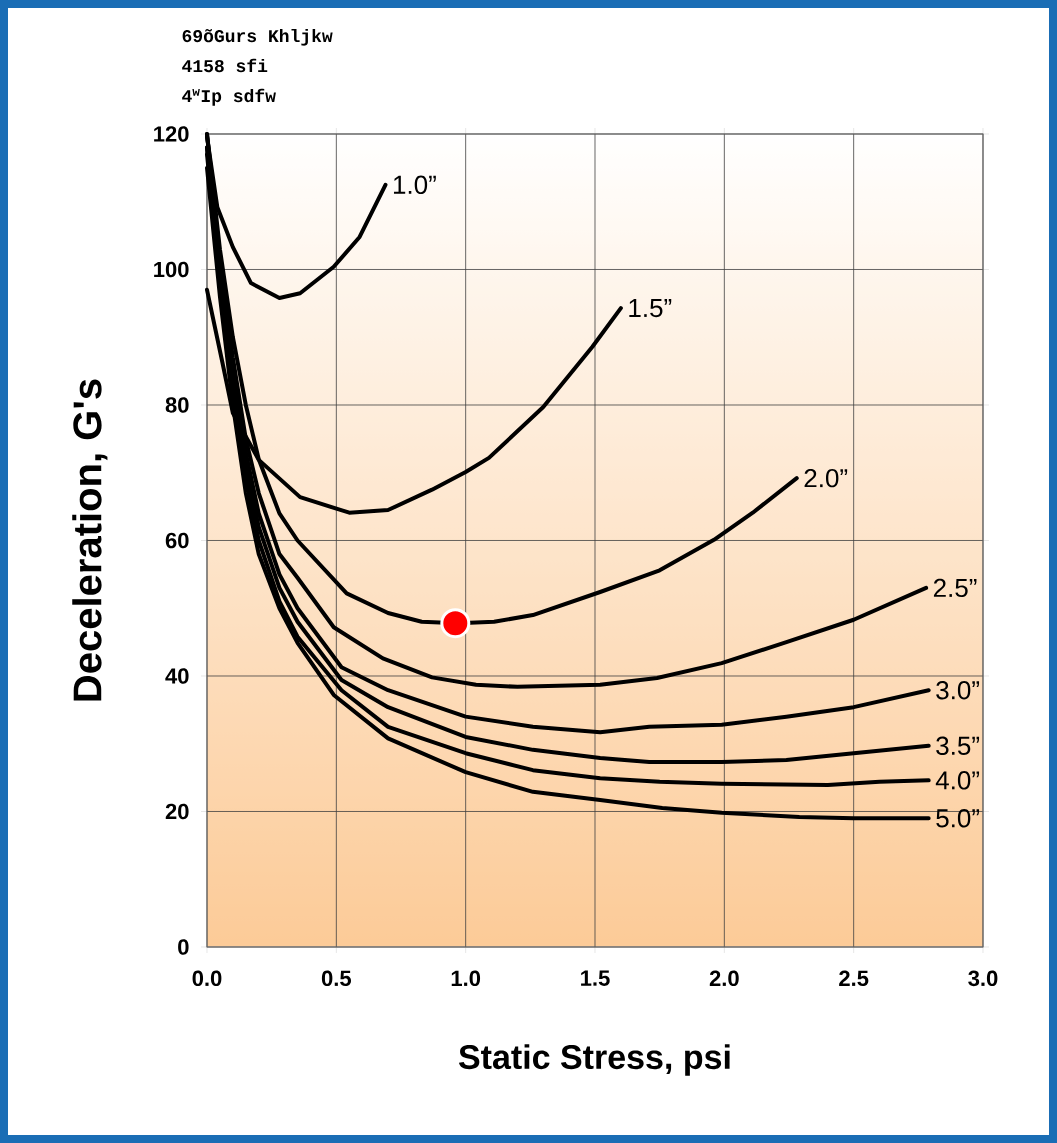 The height and width of the screenshot is (1143, 1057). I want to click on text: 4$^{w}$Ip sdfw, so click(229, 97).